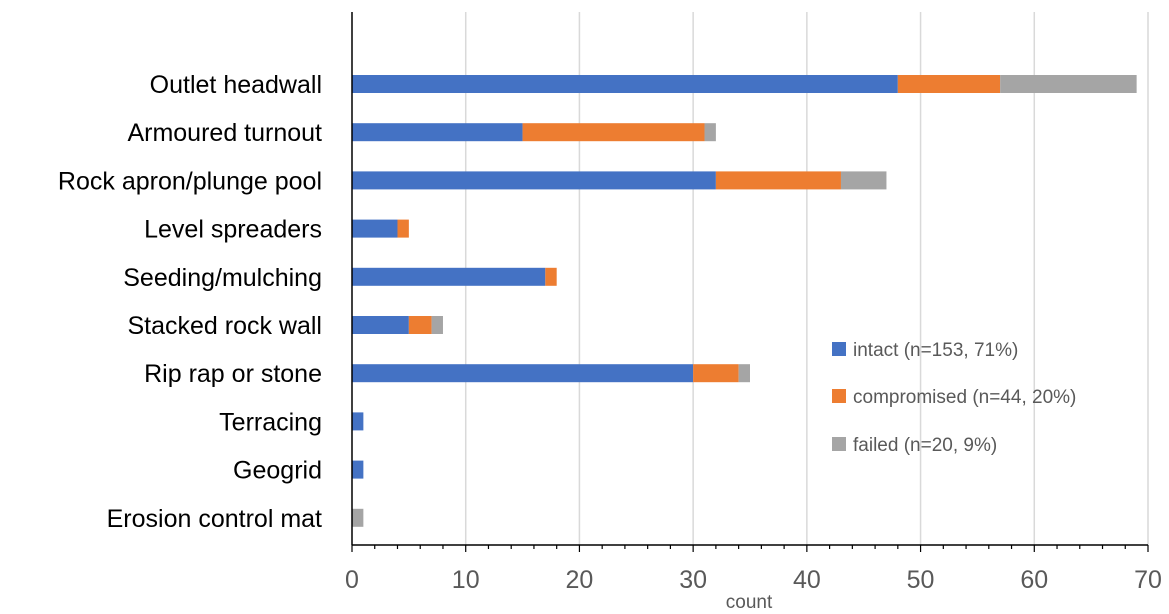 This screenshot has height=614, width=1169. Describe the element at coordinates (236, 85) in the screenshot. I see `category-label: Outlet headwall` at that location.